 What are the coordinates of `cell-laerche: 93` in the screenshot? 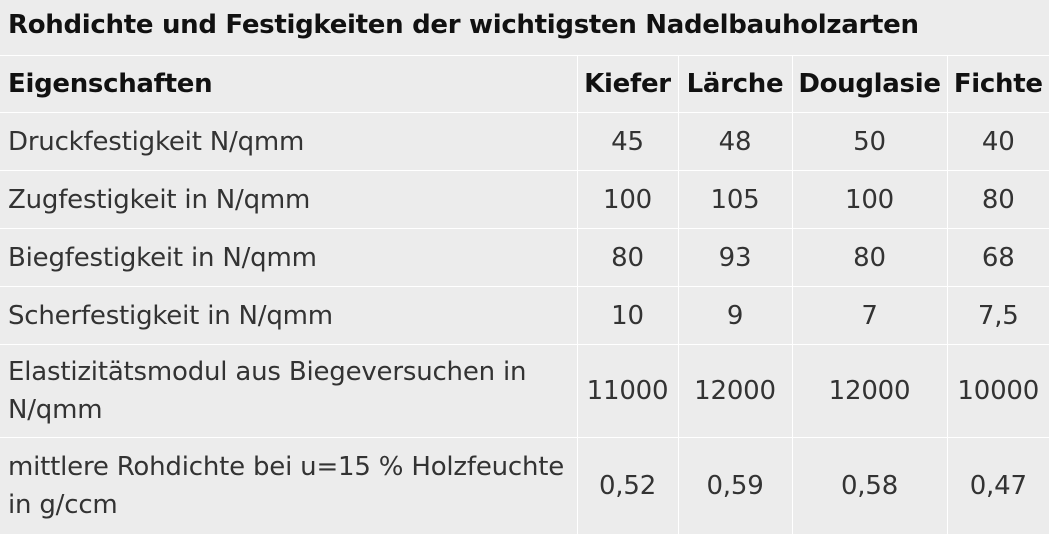 It's located at (735, 258).